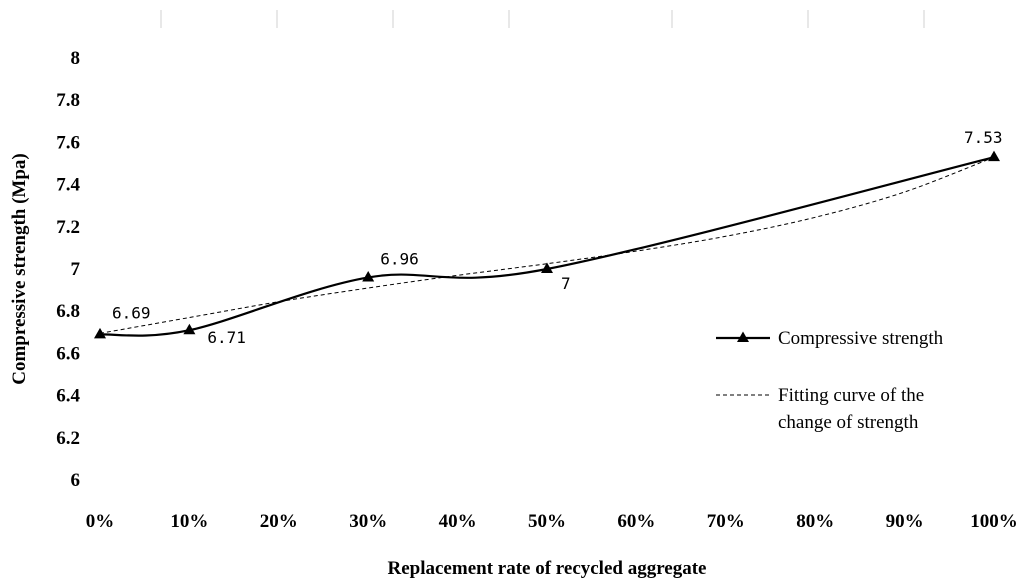  What do you see at coordinates (851, 395) in the screenshot?
I see `legend-label-fitting-curve-line1: Fitting curve of the` at bounding box center [851, 395].